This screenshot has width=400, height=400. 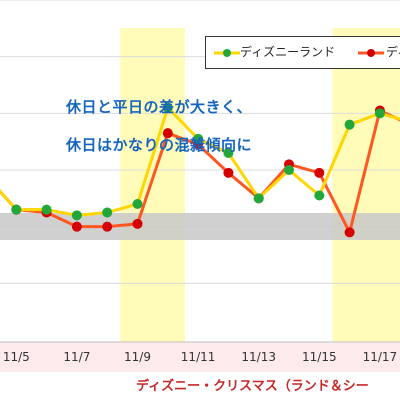 I want to click on x-tick-label-11-5: 11/5, so click(x=16, y=357).